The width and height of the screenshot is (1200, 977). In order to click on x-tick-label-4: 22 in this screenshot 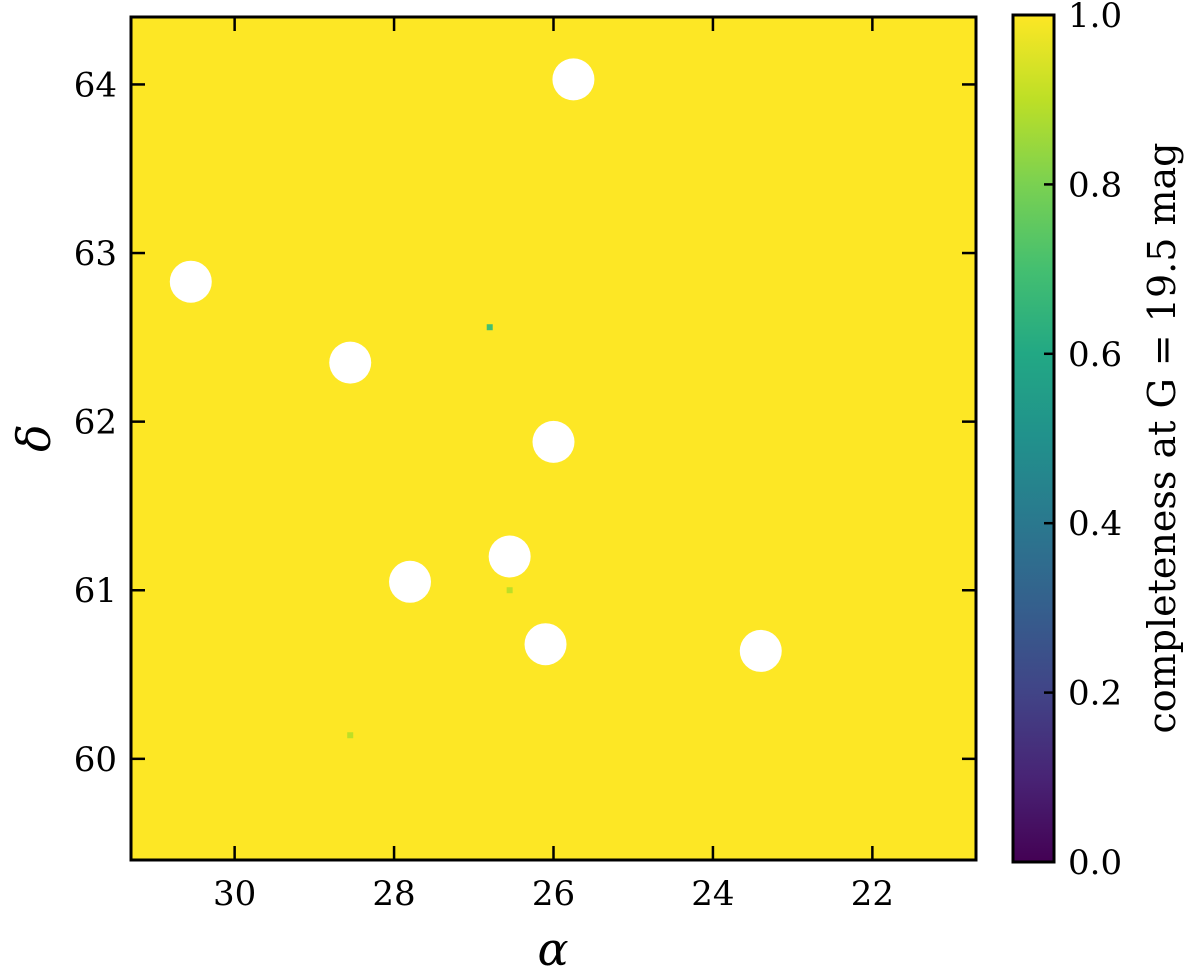, I will do `click(872, 894)`.